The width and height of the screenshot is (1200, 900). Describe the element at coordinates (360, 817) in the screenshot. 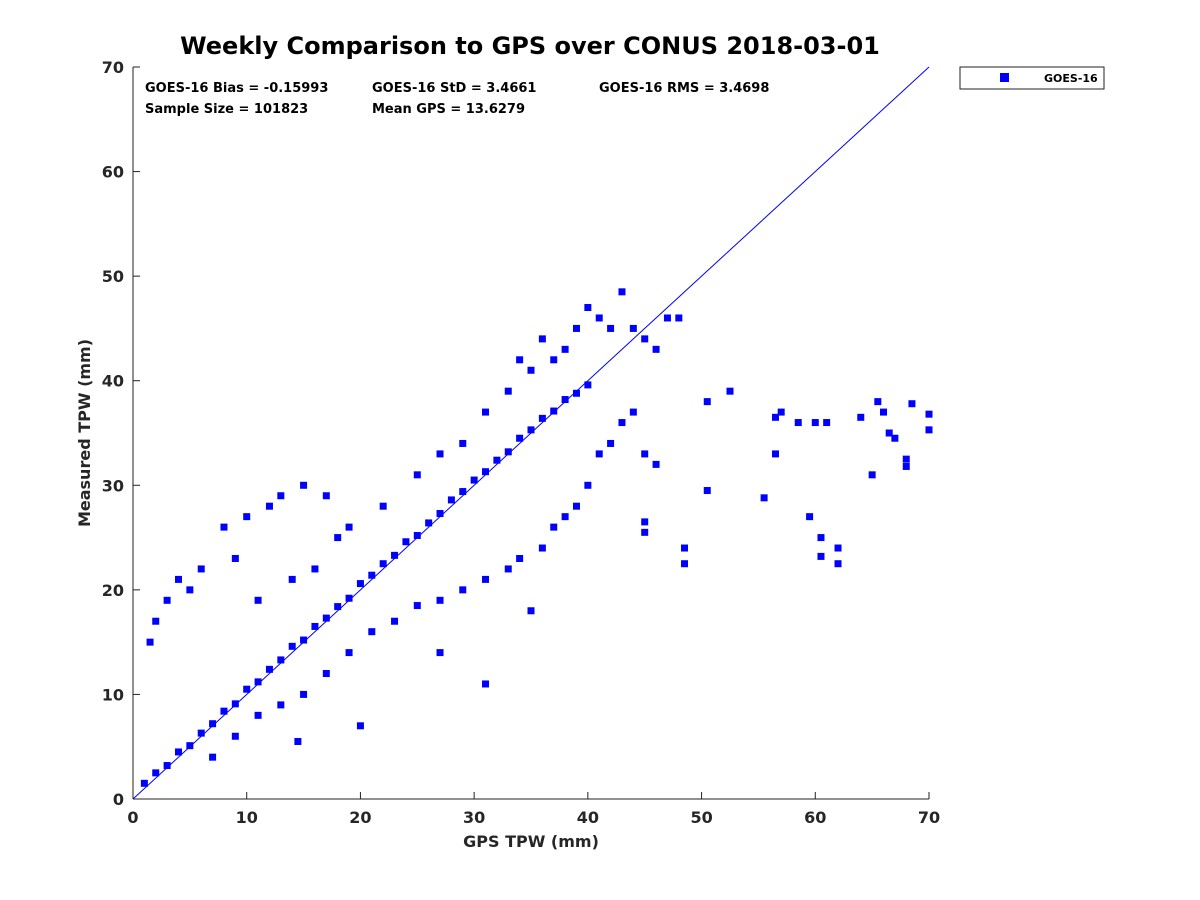

I see `x-tick-label: 20` at that location.